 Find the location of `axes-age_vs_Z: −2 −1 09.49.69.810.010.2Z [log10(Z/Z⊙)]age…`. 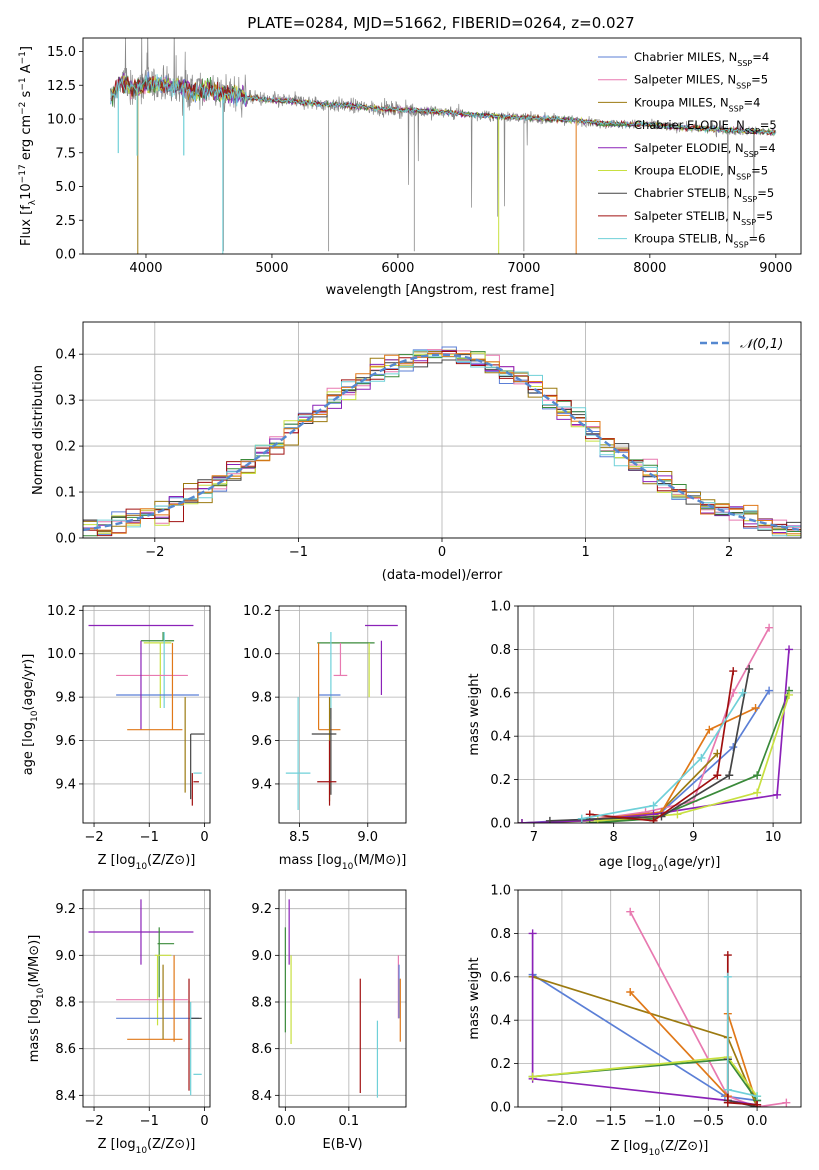

axes-age_vs_Z: −2 −1 09.49.69.810.010.2Z [log10(Z/Z⊙)]age… is located at coordinates (116, 738).